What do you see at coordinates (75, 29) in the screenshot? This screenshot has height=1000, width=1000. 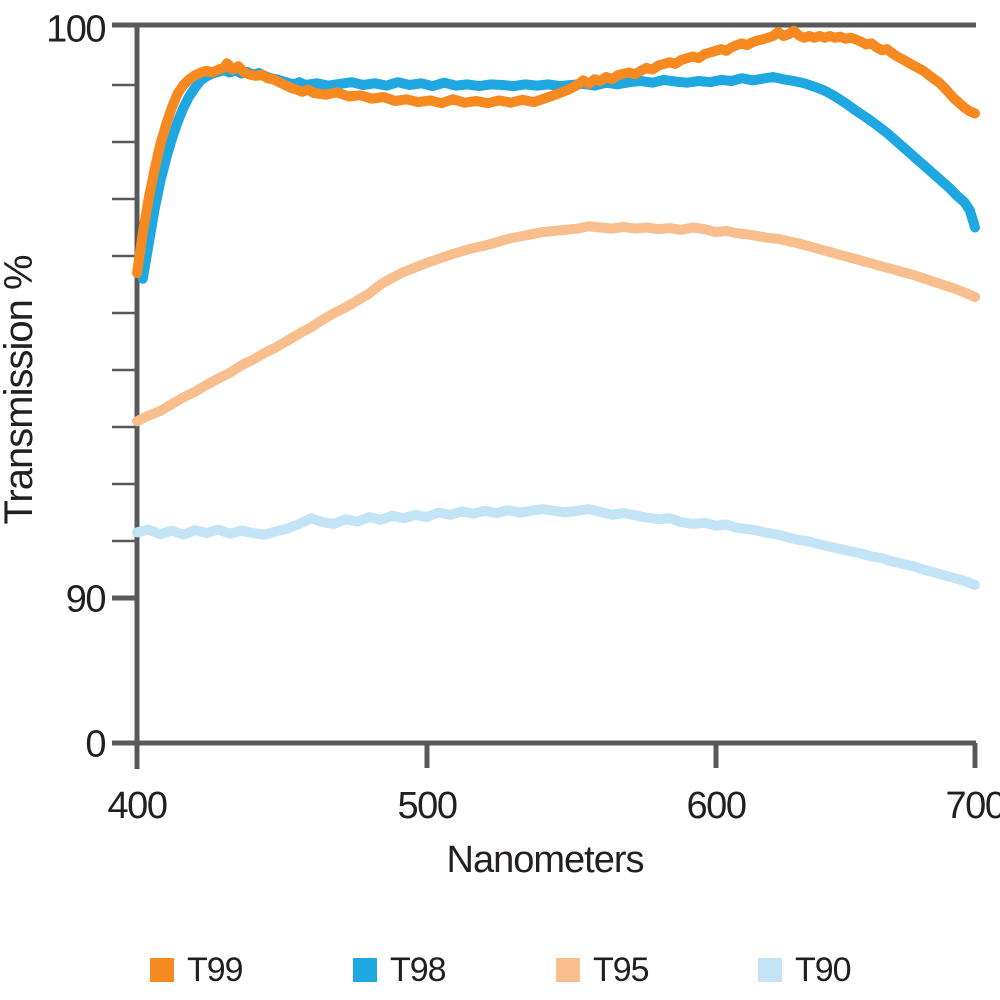 I see `y-tick-label: 100` at bounding box center [75, 29].